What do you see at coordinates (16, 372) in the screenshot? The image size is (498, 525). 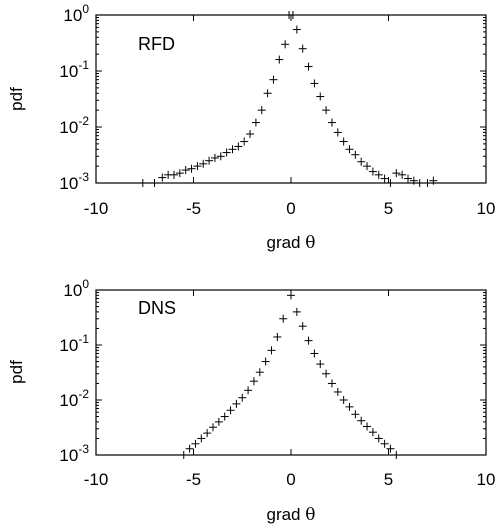 I see `y-axis-label: pdf` at bounding box center [16, 372].